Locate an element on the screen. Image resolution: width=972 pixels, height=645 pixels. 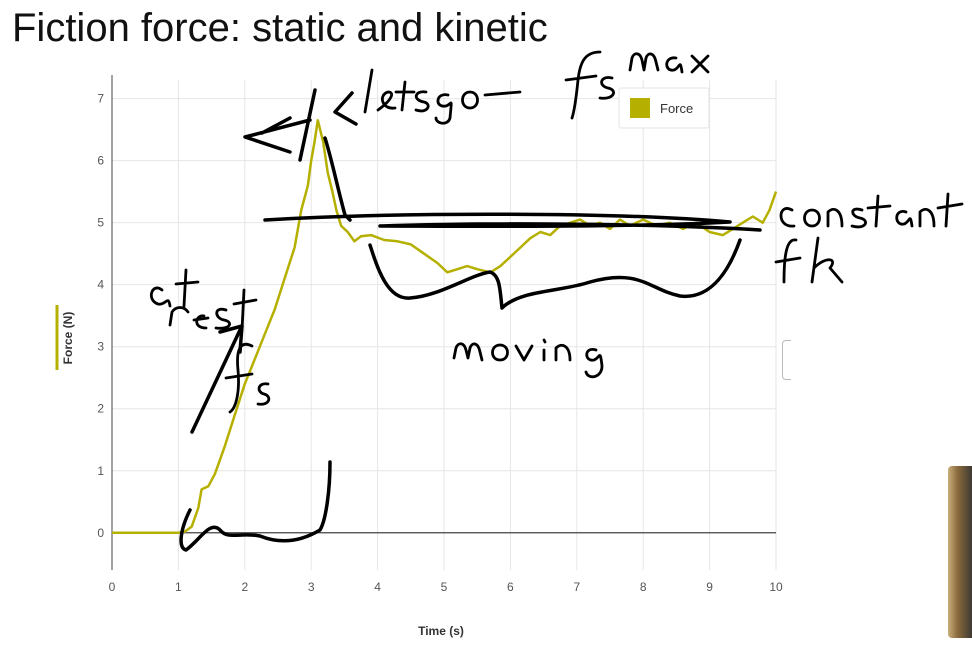
fk-line-ink is located at coordinates (512, 222).